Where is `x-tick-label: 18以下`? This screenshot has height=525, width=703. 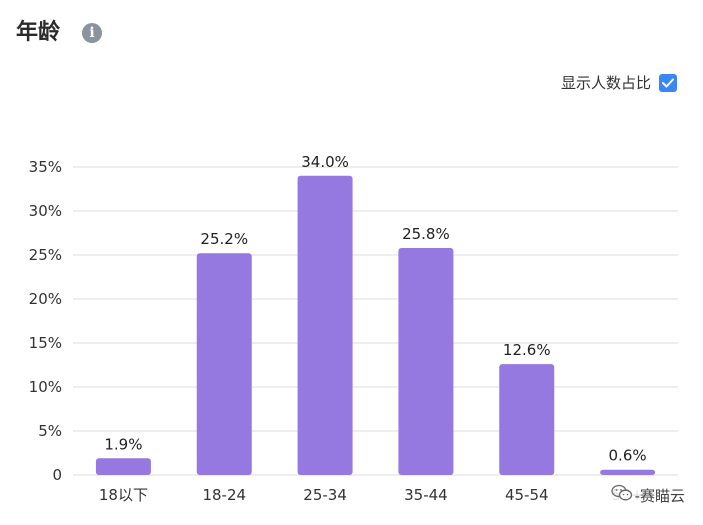
x-tick-label: 18以下 is located at coordinates (123, 495).